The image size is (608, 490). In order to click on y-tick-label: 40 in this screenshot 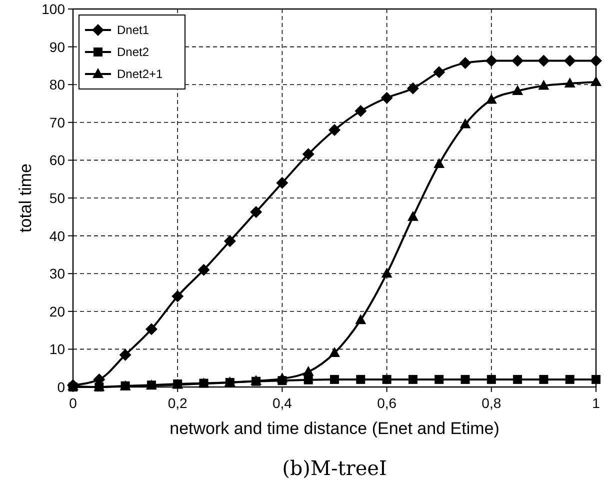, I will do `click(57, 236)`.